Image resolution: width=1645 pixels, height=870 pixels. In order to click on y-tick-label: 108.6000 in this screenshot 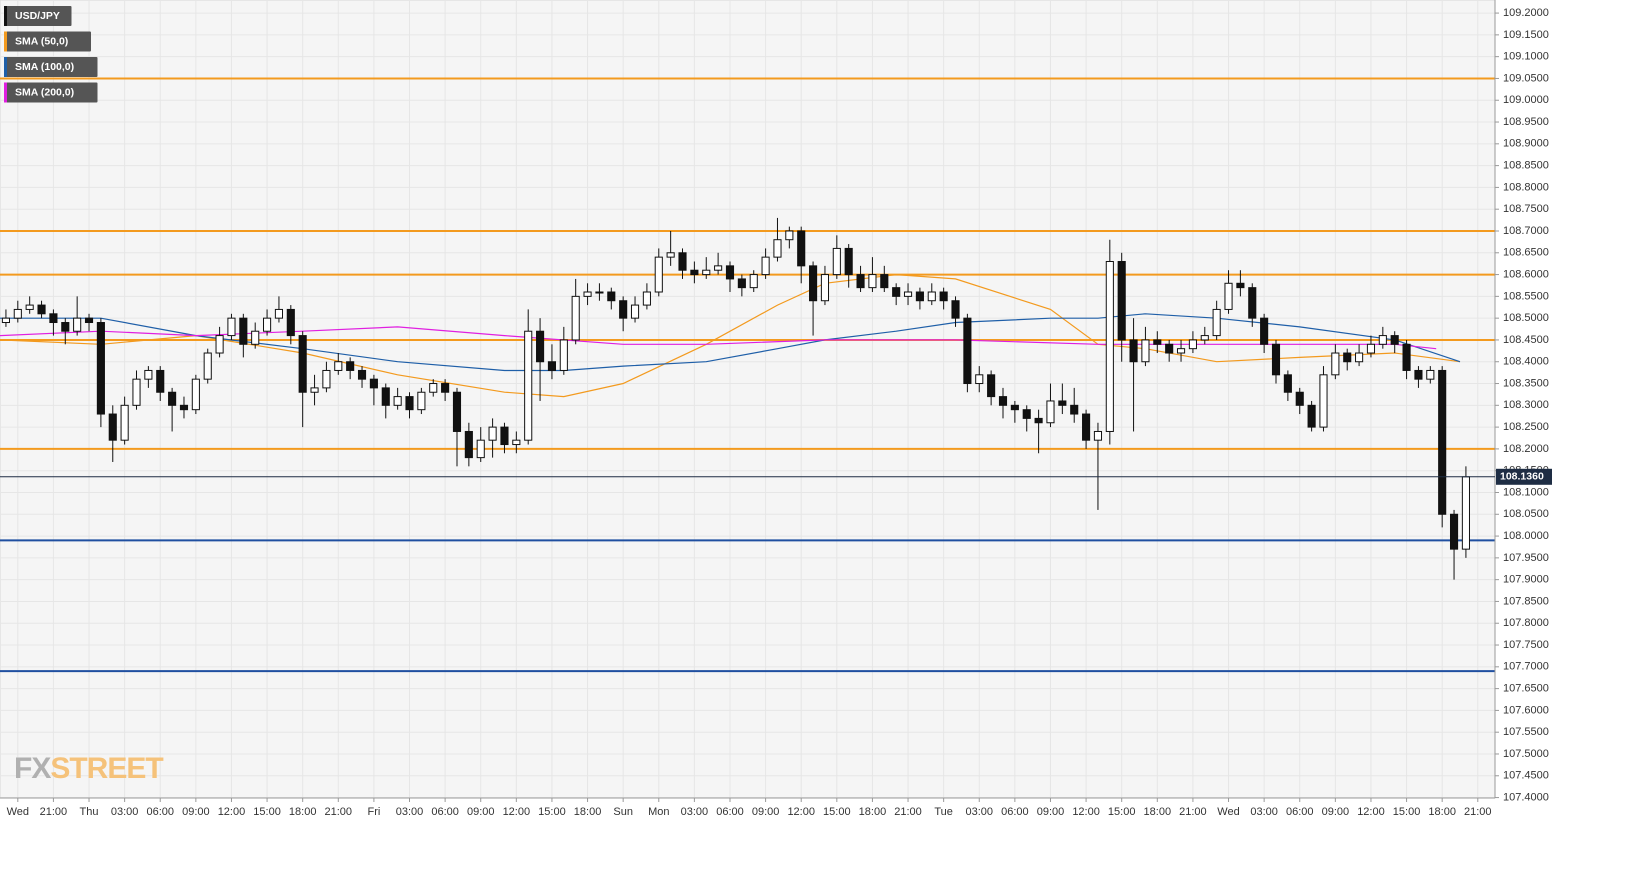, I will do `click(1526, 274)`.